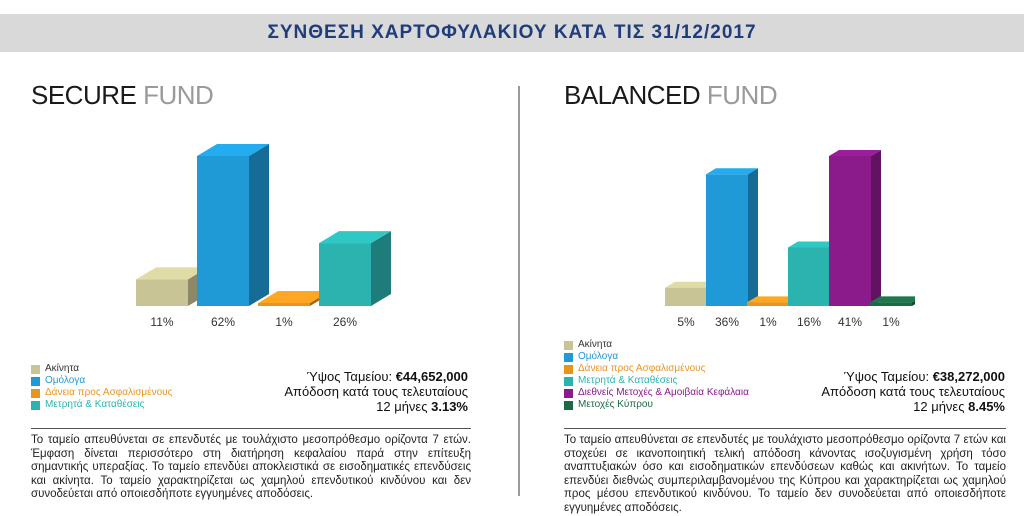  I want to click on bar-cyprus_equities, so click(892, 301).